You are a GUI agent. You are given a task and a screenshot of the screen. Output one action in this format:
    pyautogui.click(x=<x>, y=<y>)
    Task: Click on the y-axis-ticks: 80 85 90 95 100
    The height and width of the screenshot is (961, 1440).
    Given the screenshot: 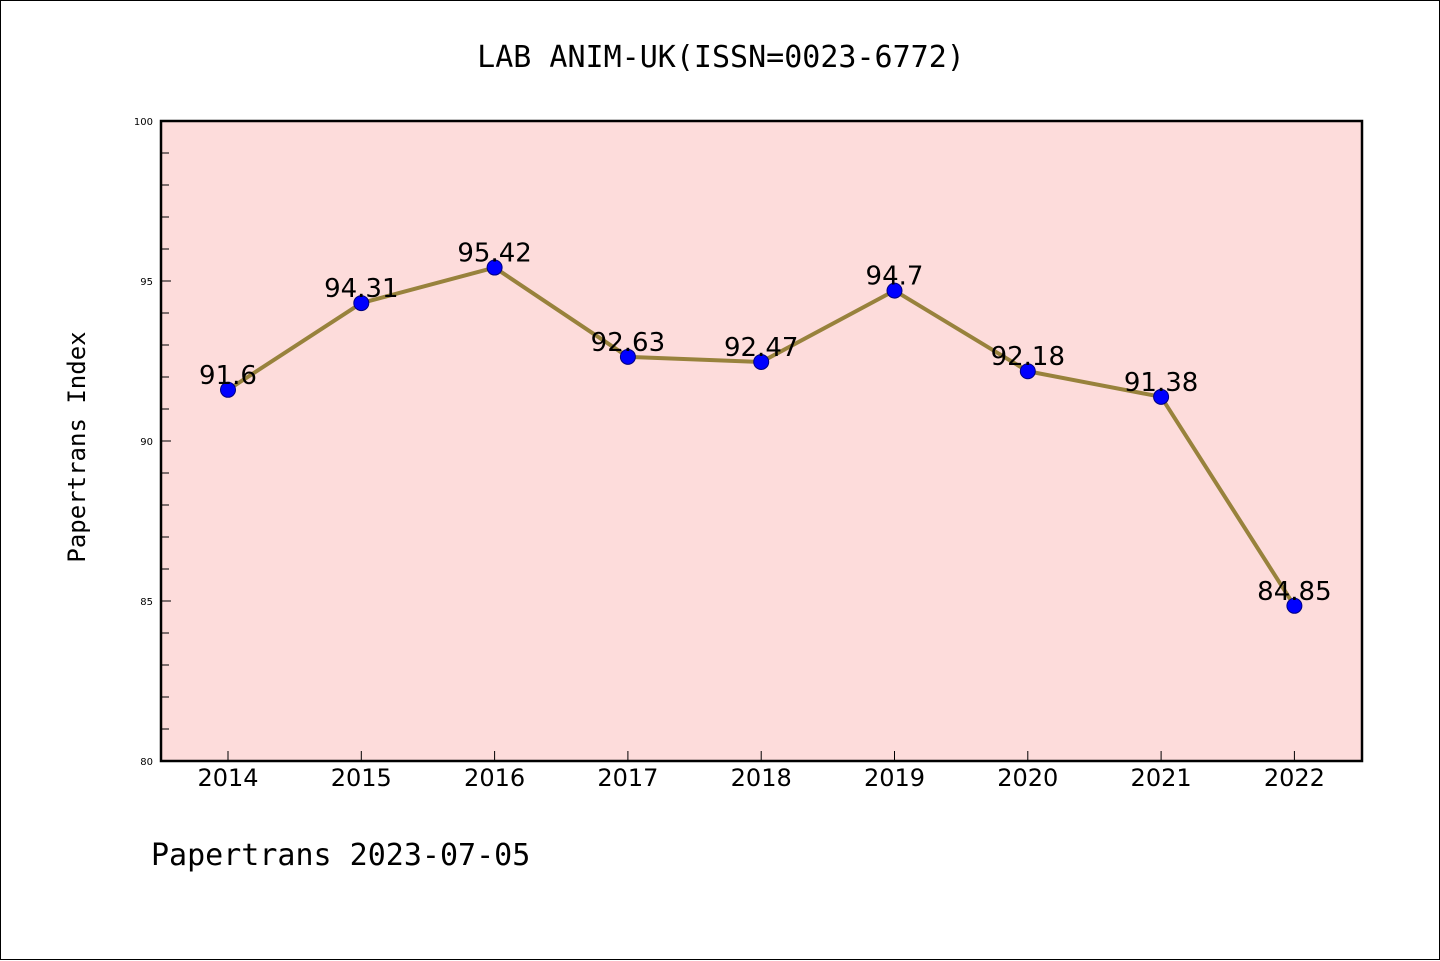 What is the action you would take?
    pyautogui.click(x=152, y=442)
    